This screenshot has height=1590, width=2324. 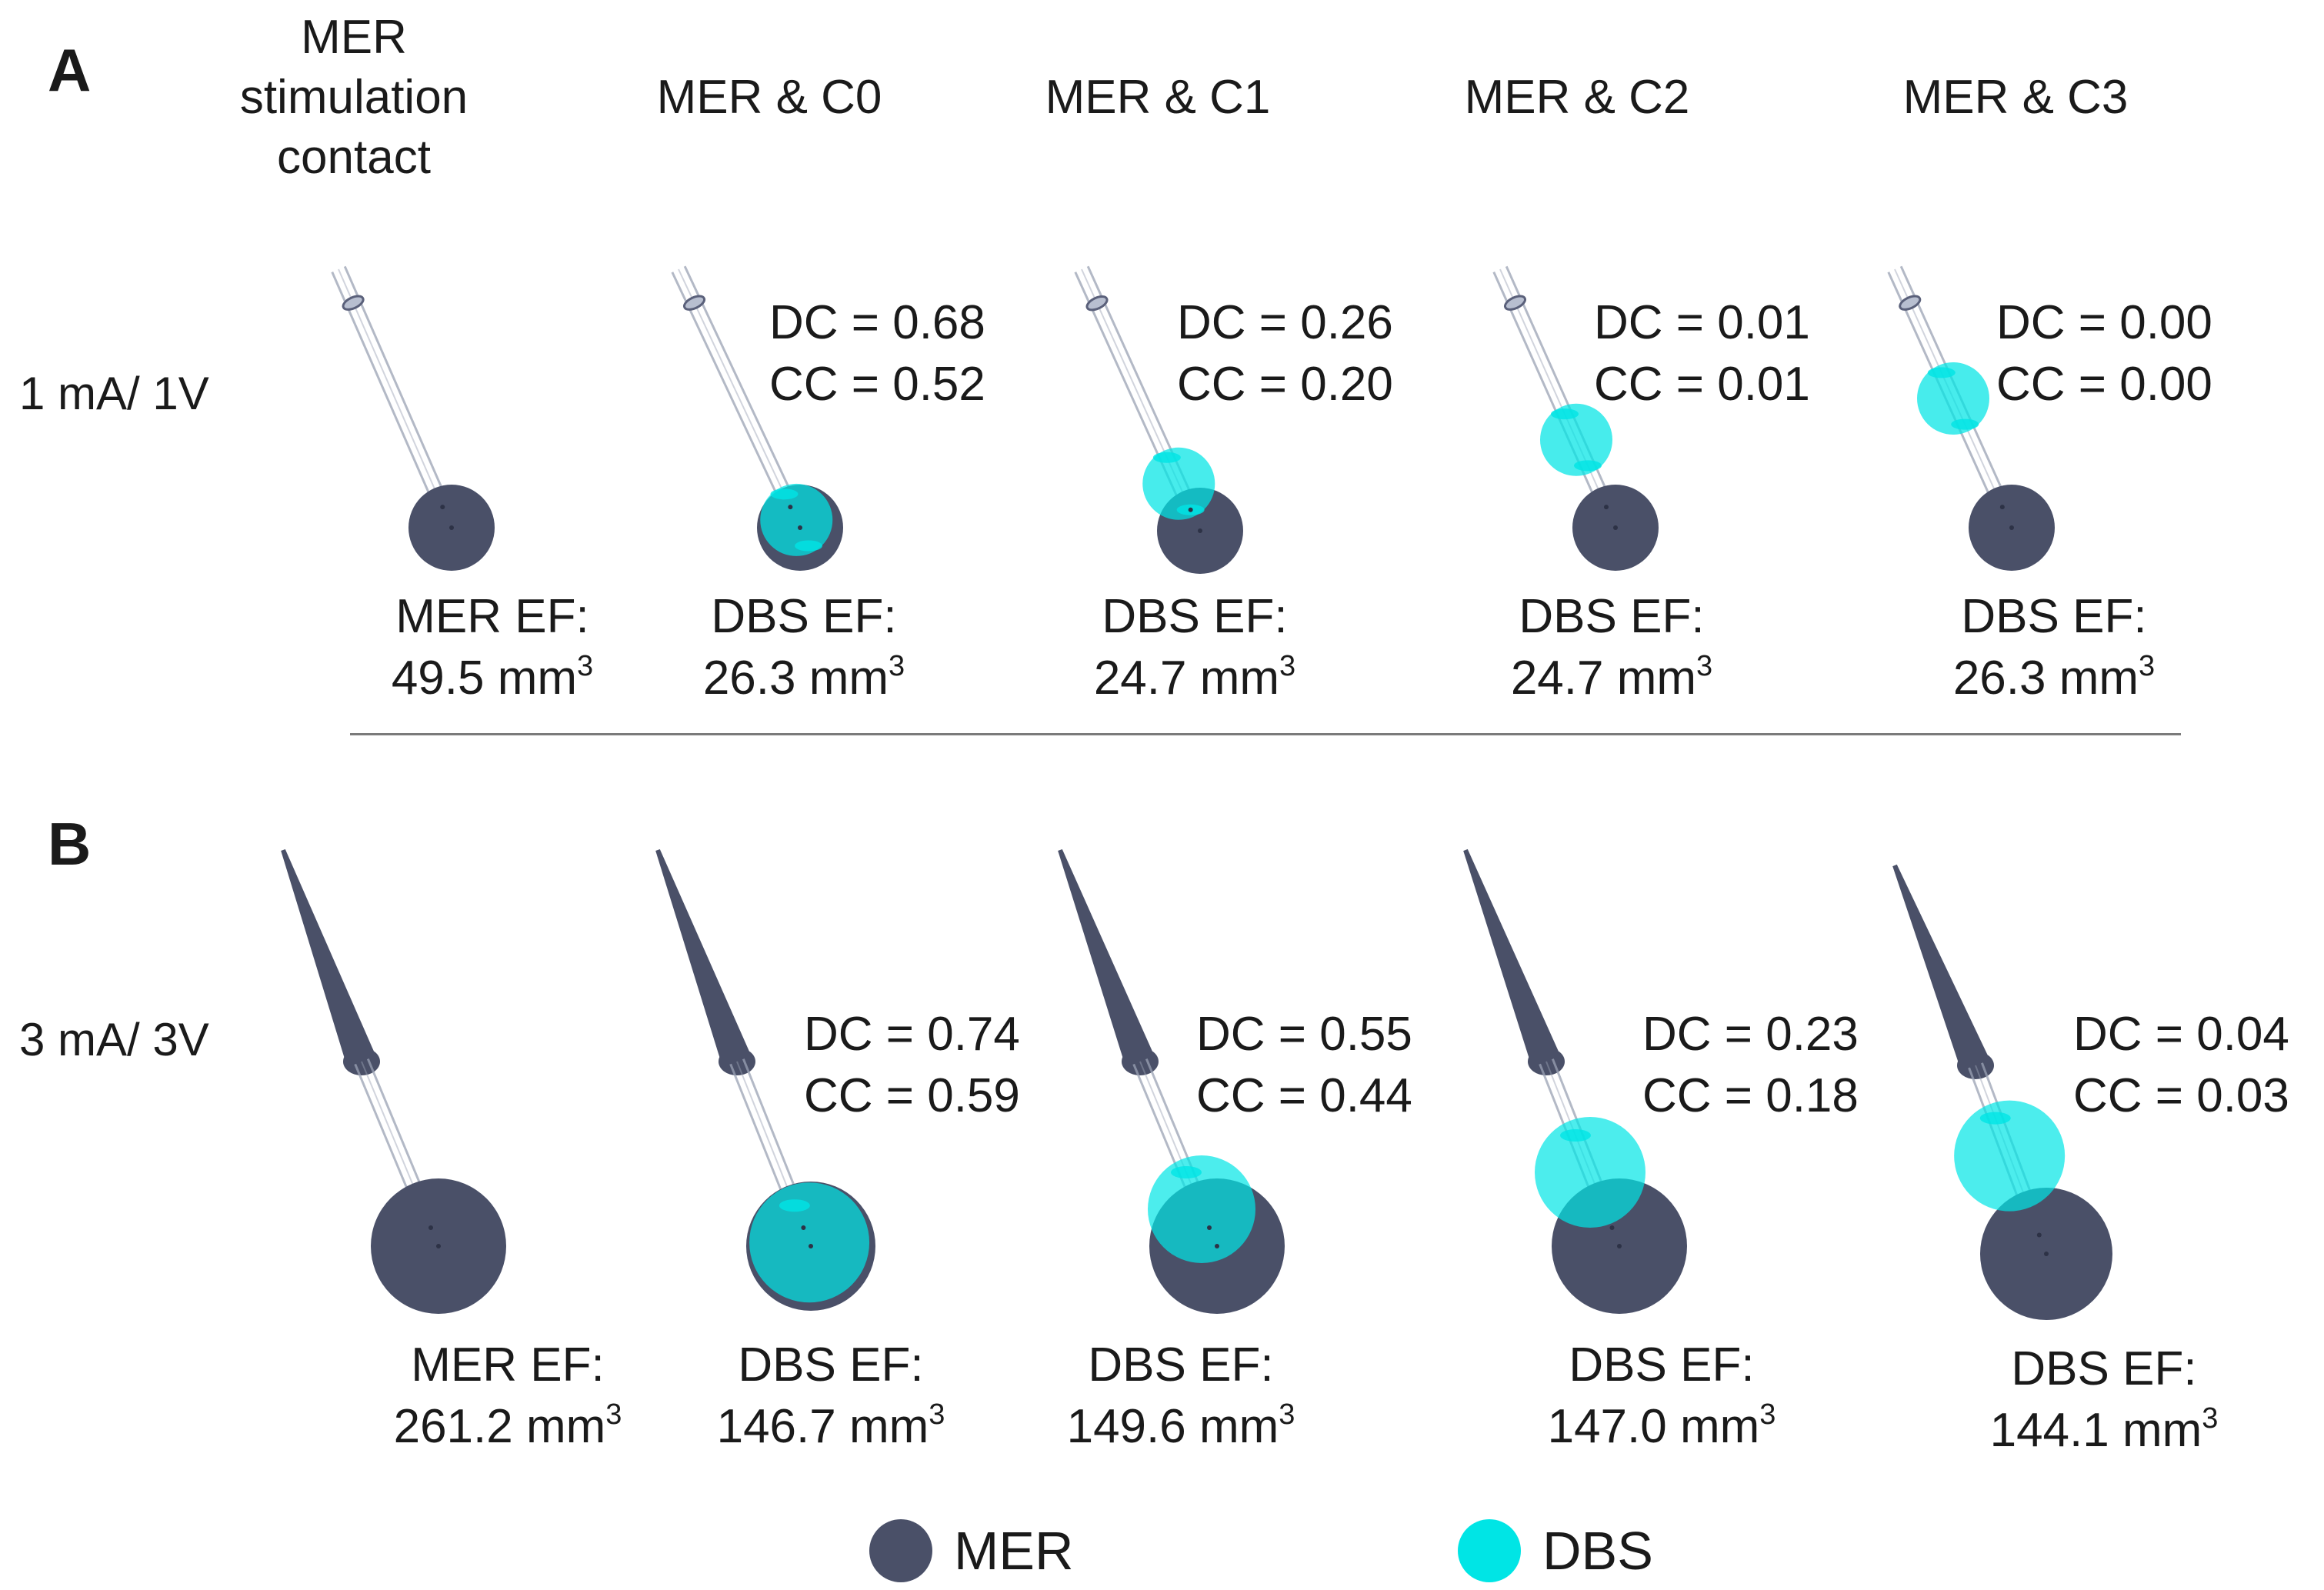 I want to click on coefficients-b-c2: DC = 0.23 CC = 0.18, so click(x=1750, y=1066).